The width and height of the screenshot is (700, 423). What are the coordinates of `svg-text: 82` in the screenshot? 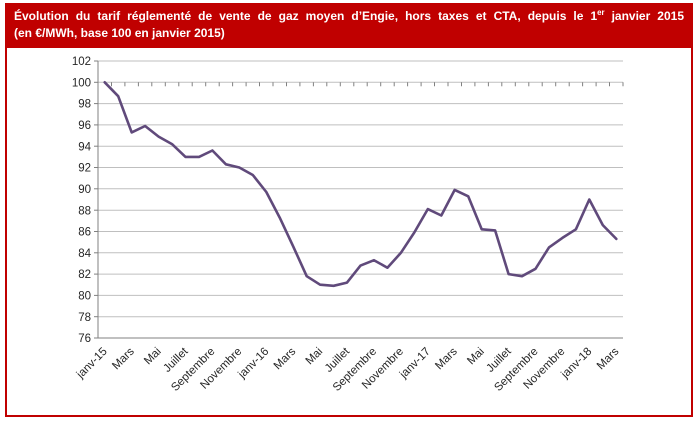 It's located at (84, 275).